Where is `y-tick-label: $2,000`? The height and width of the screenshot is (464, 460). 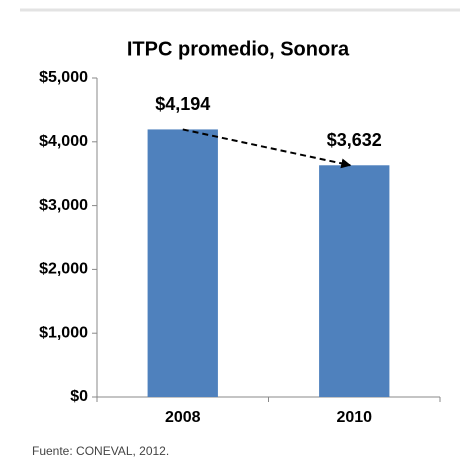 y-tick-label: $2,000 is located at coordinates (63, 269).